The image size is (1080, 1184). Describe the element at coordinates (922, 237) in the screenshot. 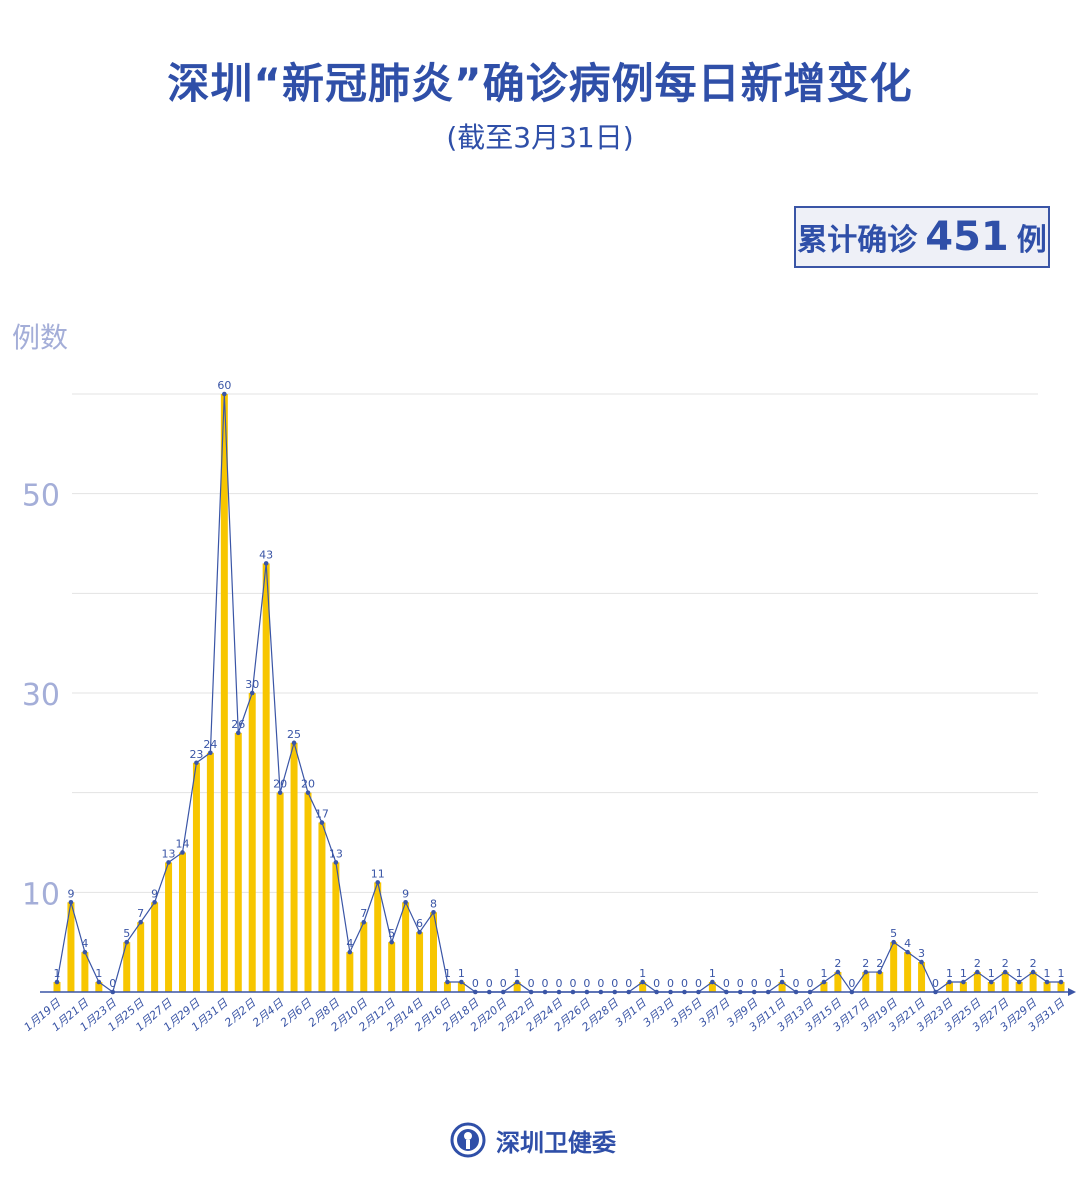

I see `total-cases-box: 累计确诊 451 例` at that location.